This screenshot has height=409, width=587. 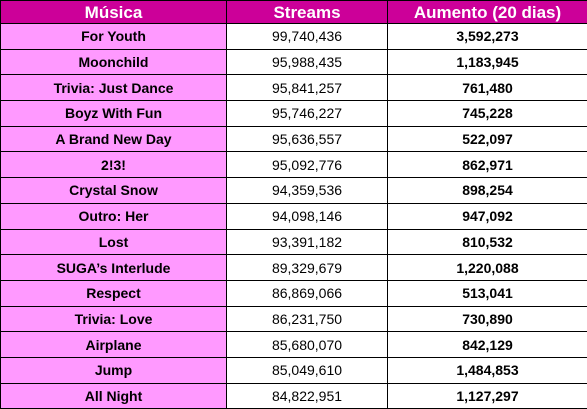 I want to click on increase-cell: 947,092, so click(x=487, y=216).